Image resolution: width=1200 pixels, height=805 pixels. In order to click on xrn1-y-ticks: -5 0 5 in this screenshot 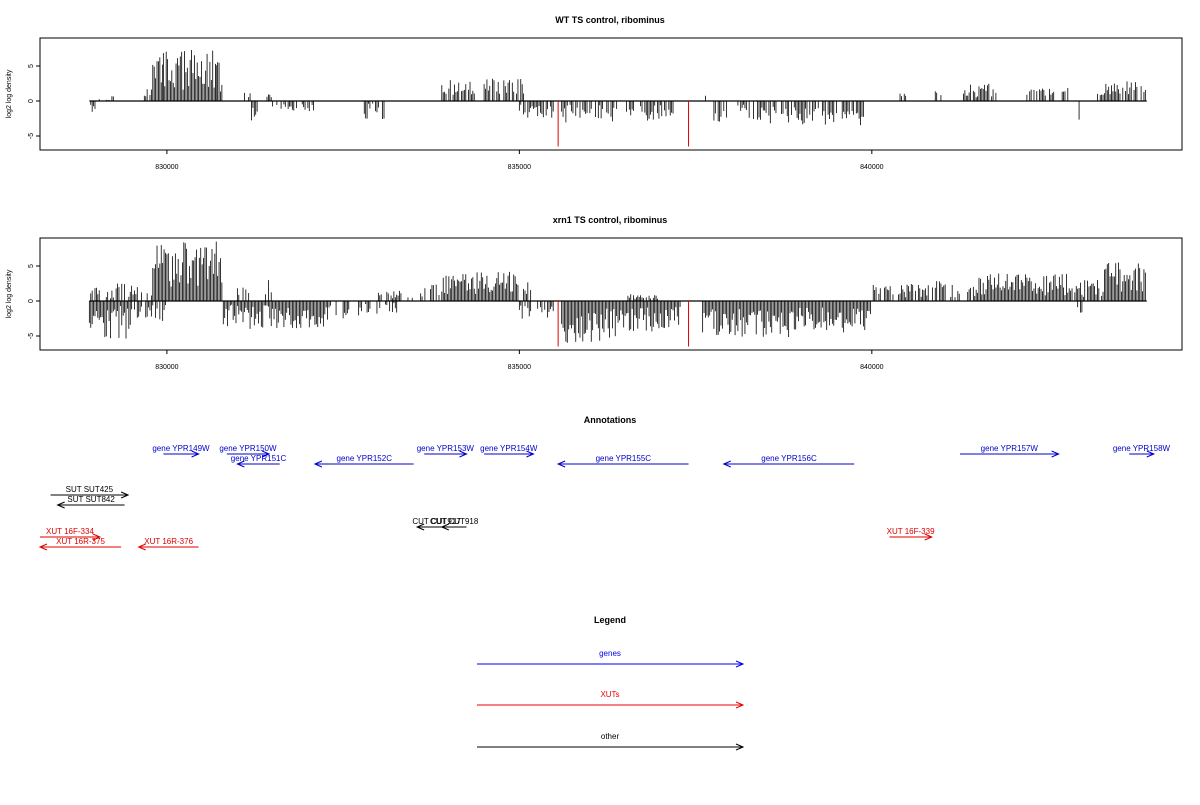, I will do `click(34, 301)`.